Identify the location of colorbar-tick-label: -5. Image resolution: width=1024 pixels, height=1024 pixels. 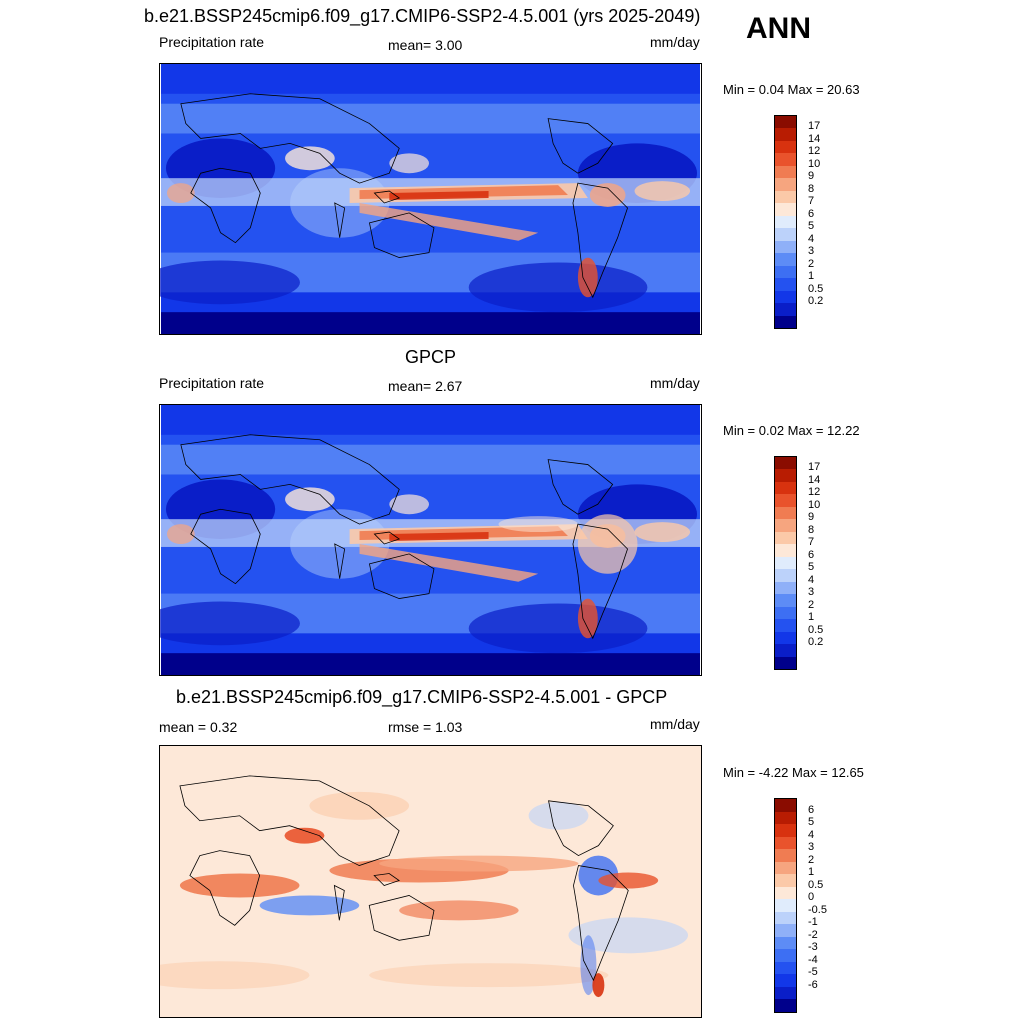
(813, 972).